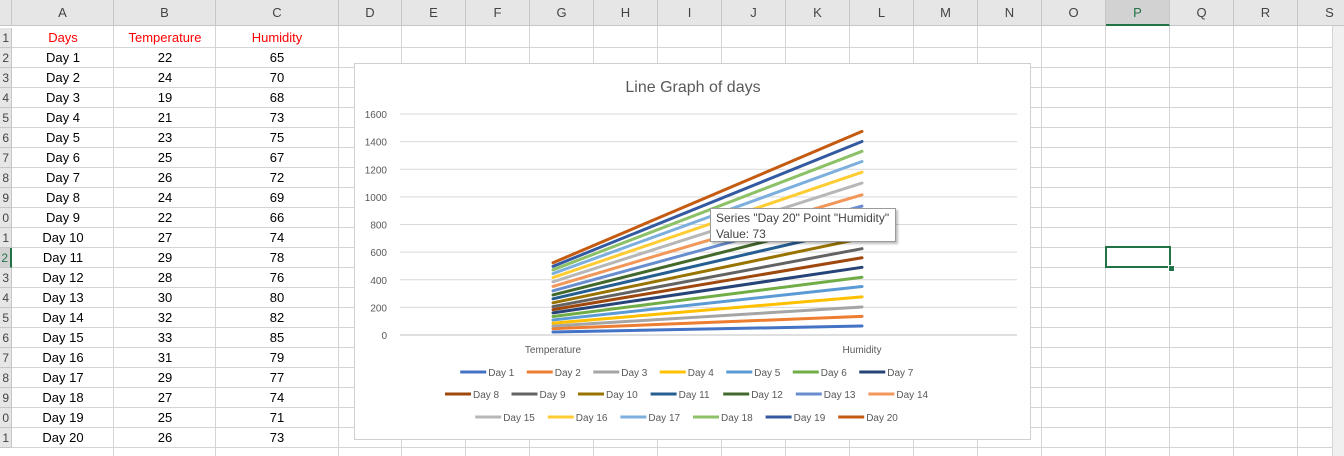  I want to click on table-cell: 70, so click(277, 77).